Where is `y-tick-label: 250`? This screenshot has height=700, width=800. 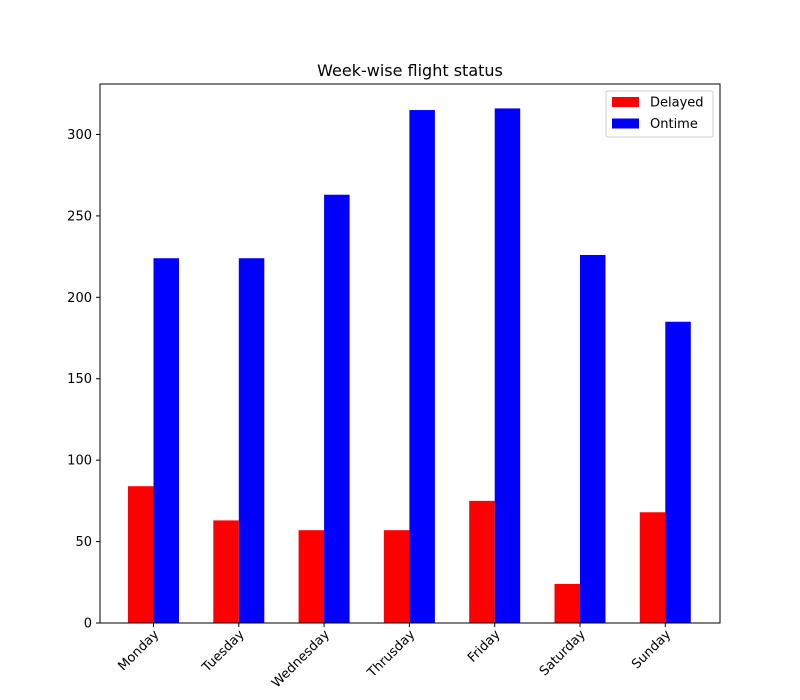 y-tick-label: 250 is located at coordinates (79, 216).